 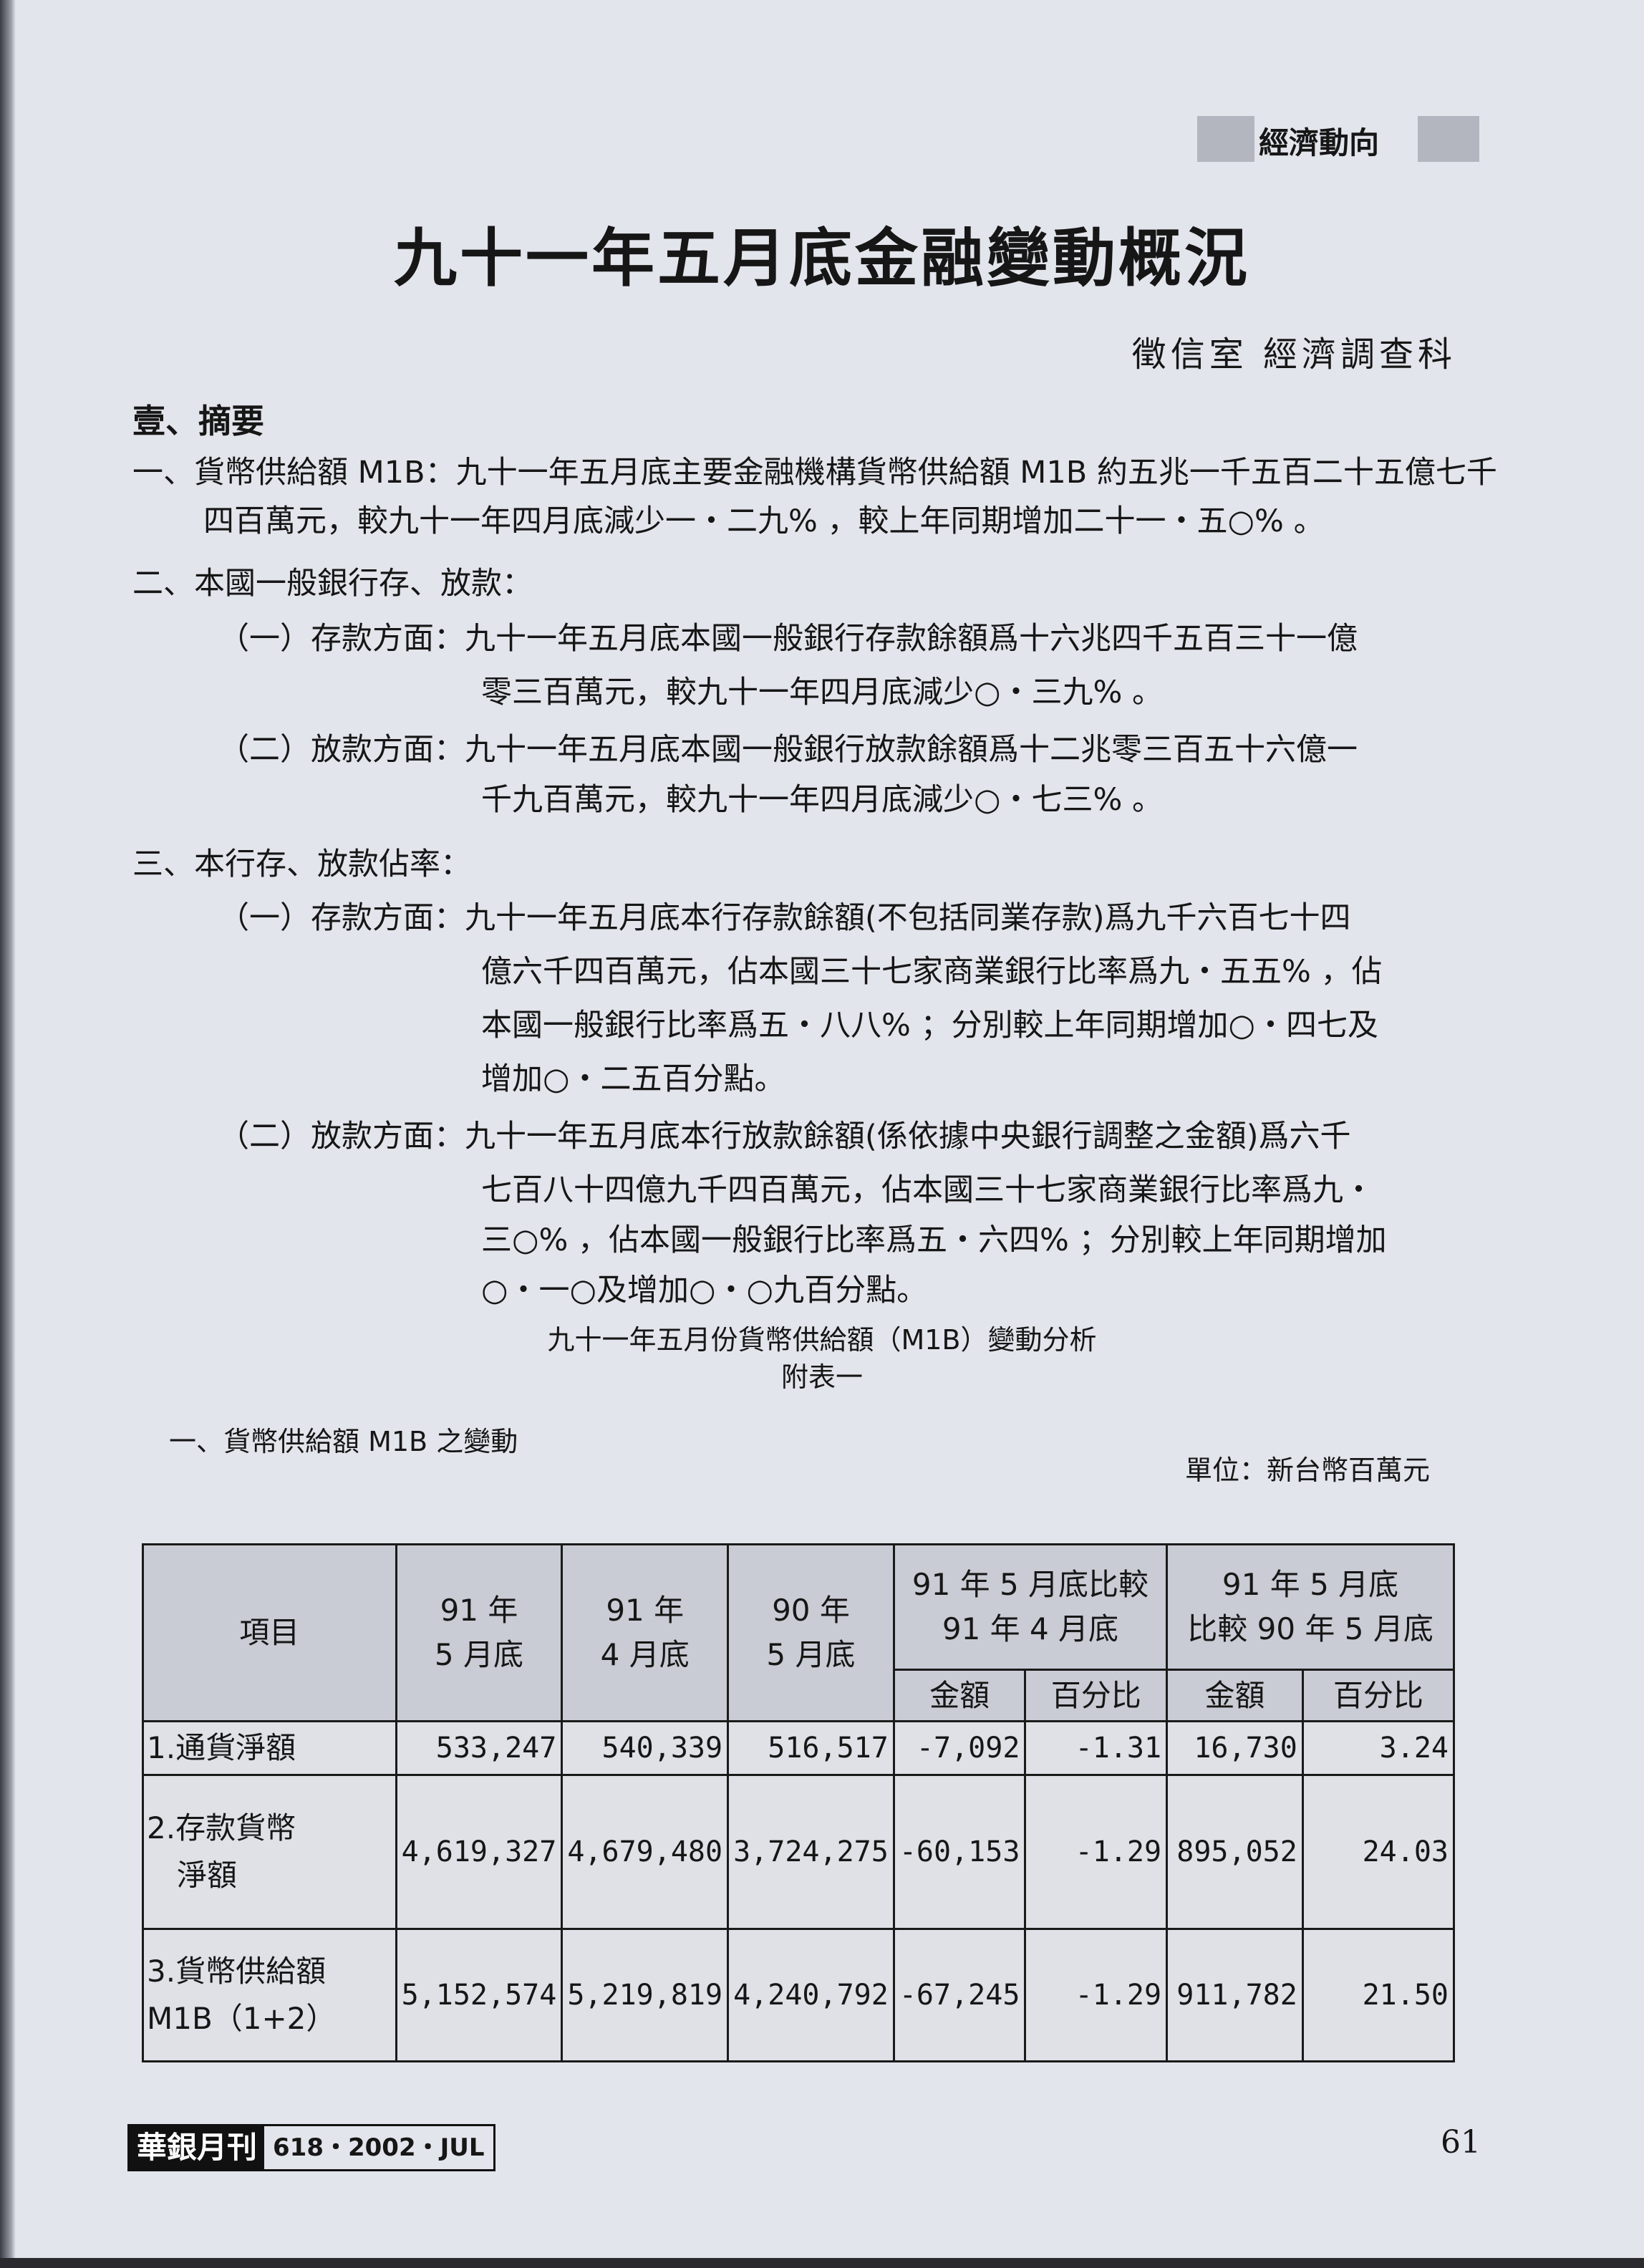 I want to click on body-line: （一）存款方面：九十一年五月底本國一般銀行存款餘額爲十六兆四千五百三十一億, so click(x=788, y=639).